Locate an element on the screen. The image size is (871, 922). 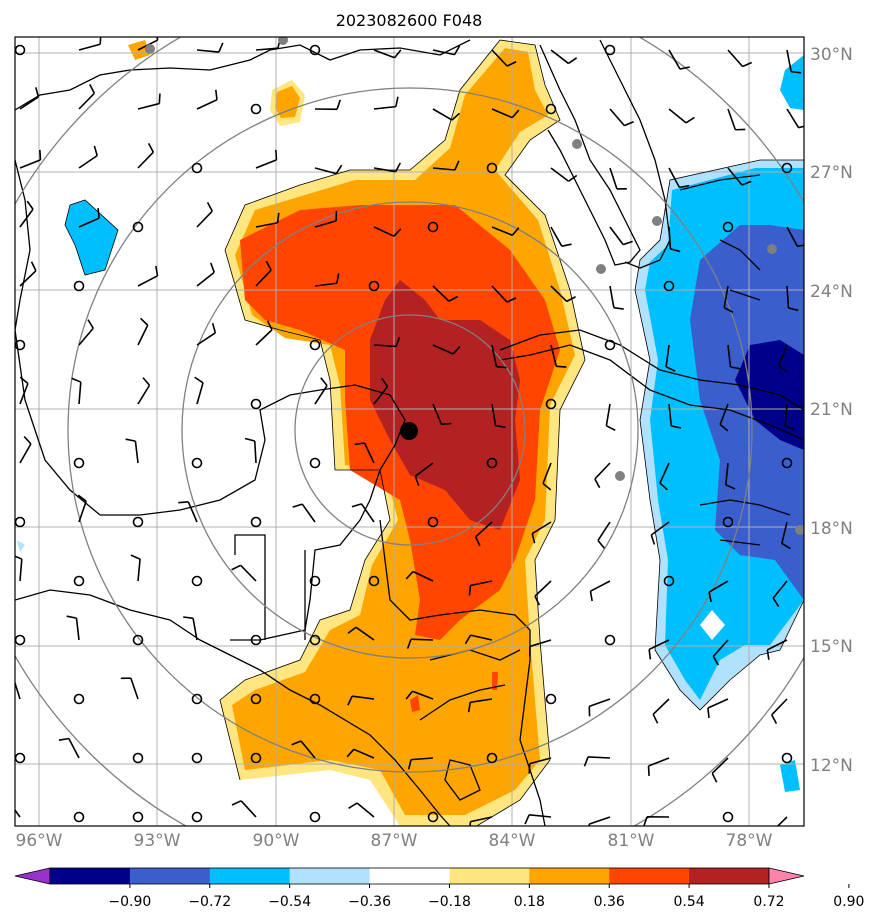
colorbar-tick-label: −0.72 is located at coordinates (209, 902).